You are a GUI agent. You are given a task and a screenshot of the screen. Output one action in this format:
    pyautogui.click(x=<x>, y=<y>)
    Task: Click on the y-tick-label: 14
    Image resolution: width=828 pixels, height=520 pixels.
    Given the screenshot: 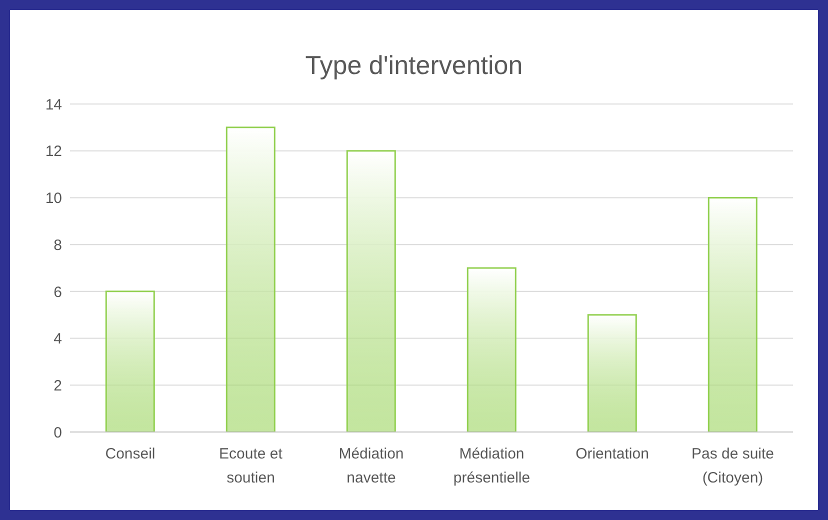 What is the action you would take?
    pyautogui.click(x=53, y=105)
    